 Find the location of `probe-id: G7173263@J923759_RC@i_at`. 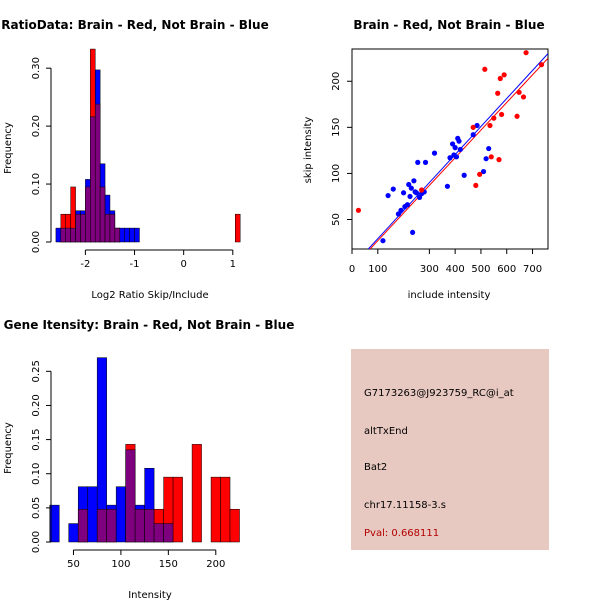

probe-id: G7173263@J923759_RC@i_at is located at coordinates (439, 393).